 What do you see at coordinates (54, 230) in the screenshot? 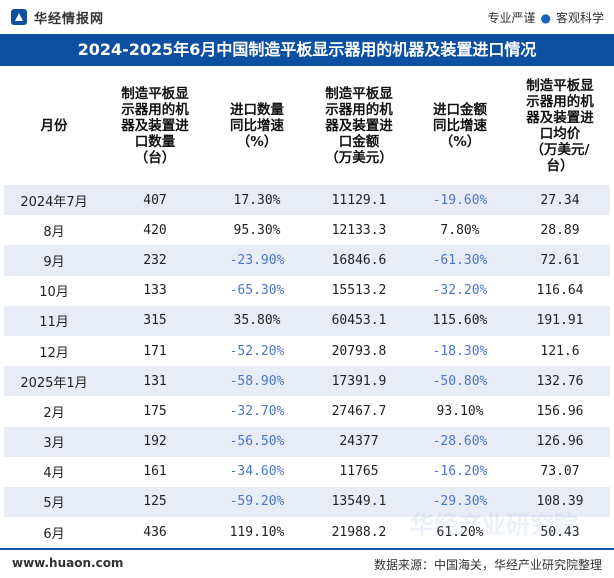
I see `month-cell: 8月` at bounding box center [54, 230].